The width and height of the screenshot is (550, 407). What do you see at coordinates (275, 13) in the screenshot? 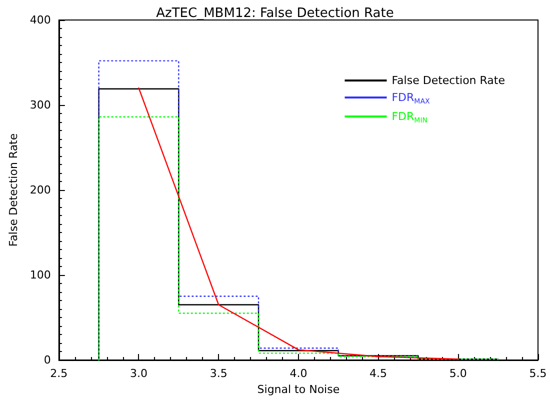
I see `chart-title: AzTEC_MBM12: False Detection Rate` at bounding box center [275, 13].